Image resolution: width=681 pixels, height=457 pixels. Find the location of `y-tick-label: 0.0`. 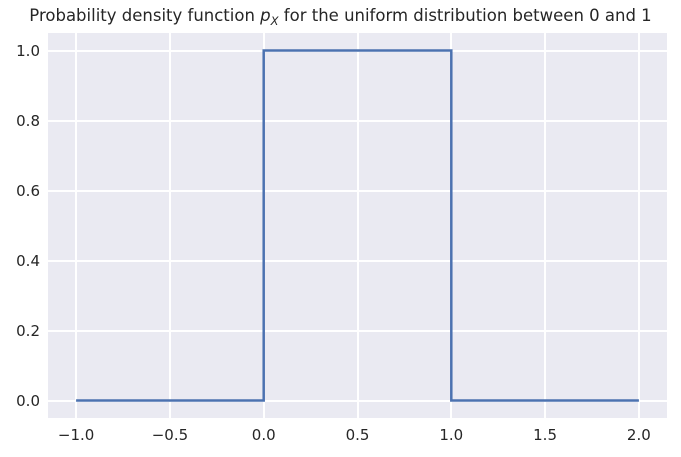

y-tick-label: 0.0 is located at coordinates (28, 400).